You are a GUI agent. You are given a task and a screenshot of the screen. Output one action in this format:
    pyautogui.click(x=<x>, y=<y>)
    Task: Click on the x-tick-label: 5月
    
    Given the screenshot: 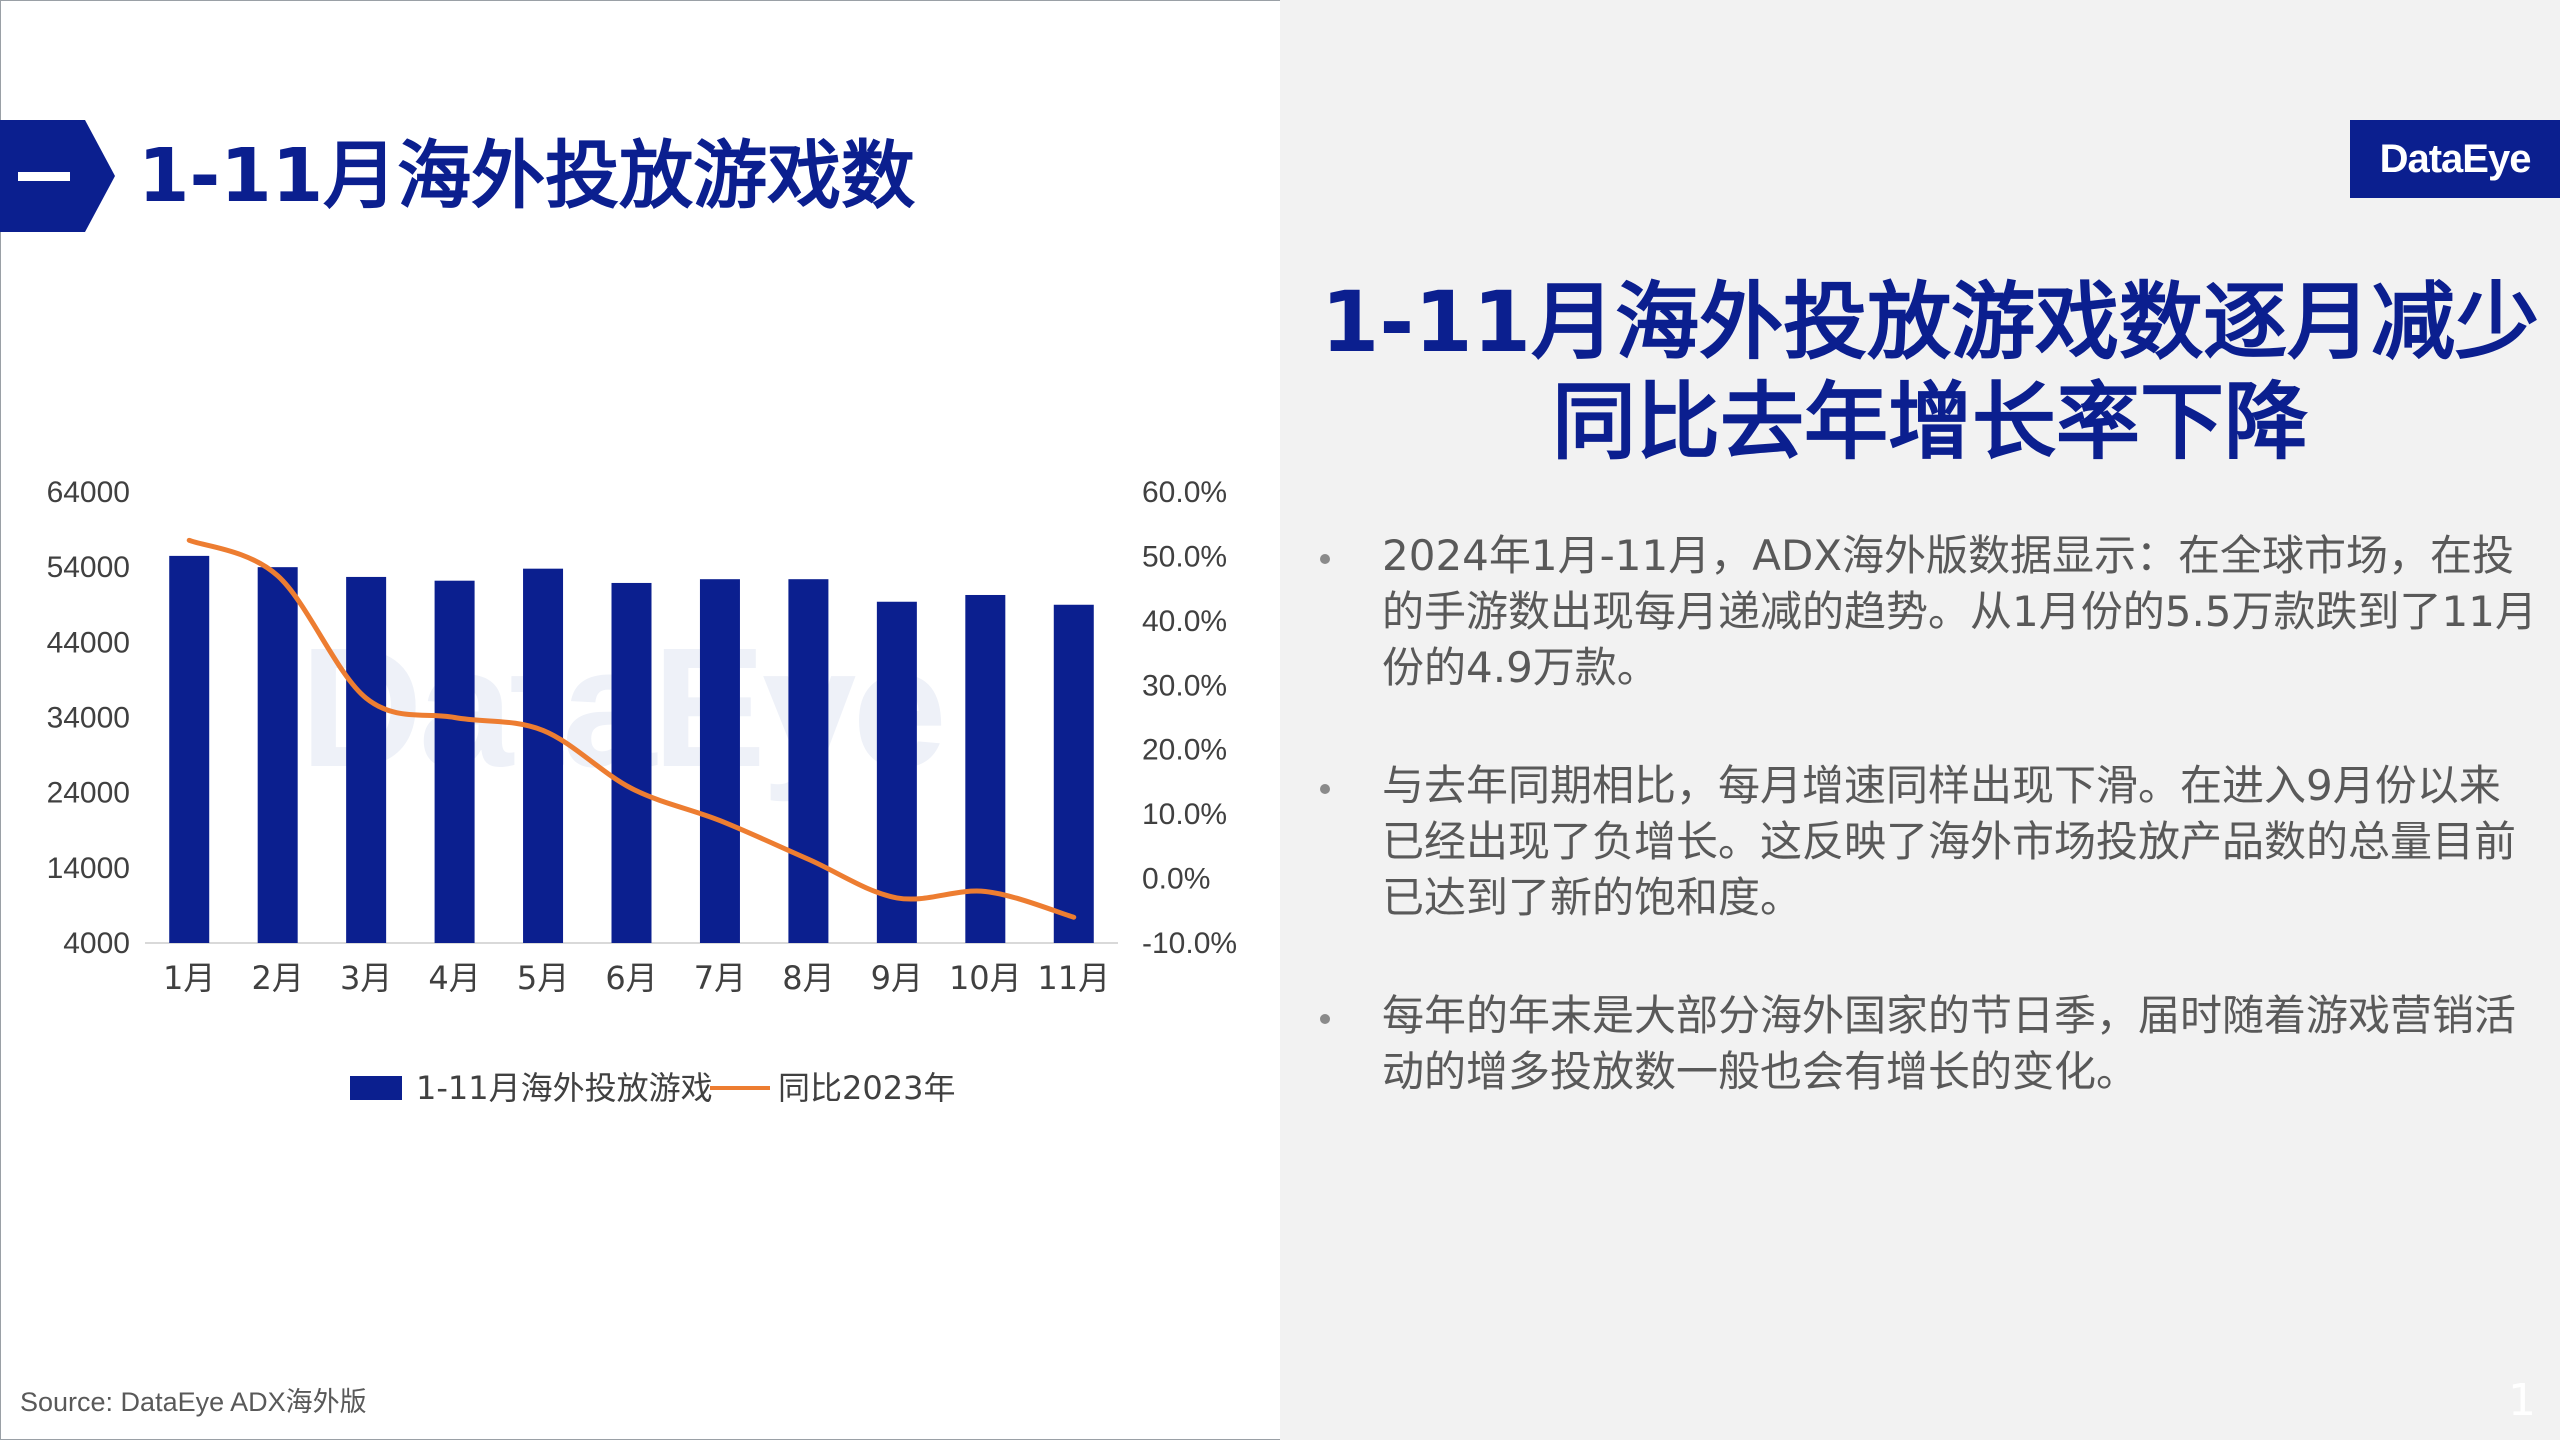 What is the action you would take?
    pyautogui.click(x=543, y=978)
    